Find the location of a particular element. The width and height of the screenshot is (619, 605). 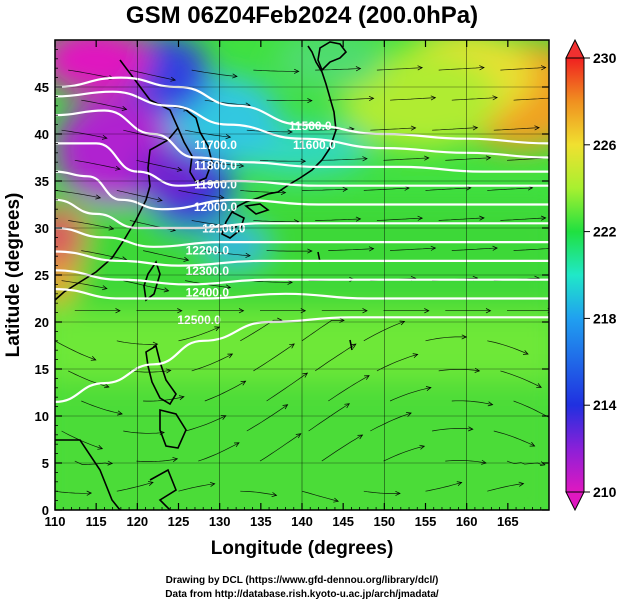

x-tick-label: 125 is located at coordinates (179, 521).